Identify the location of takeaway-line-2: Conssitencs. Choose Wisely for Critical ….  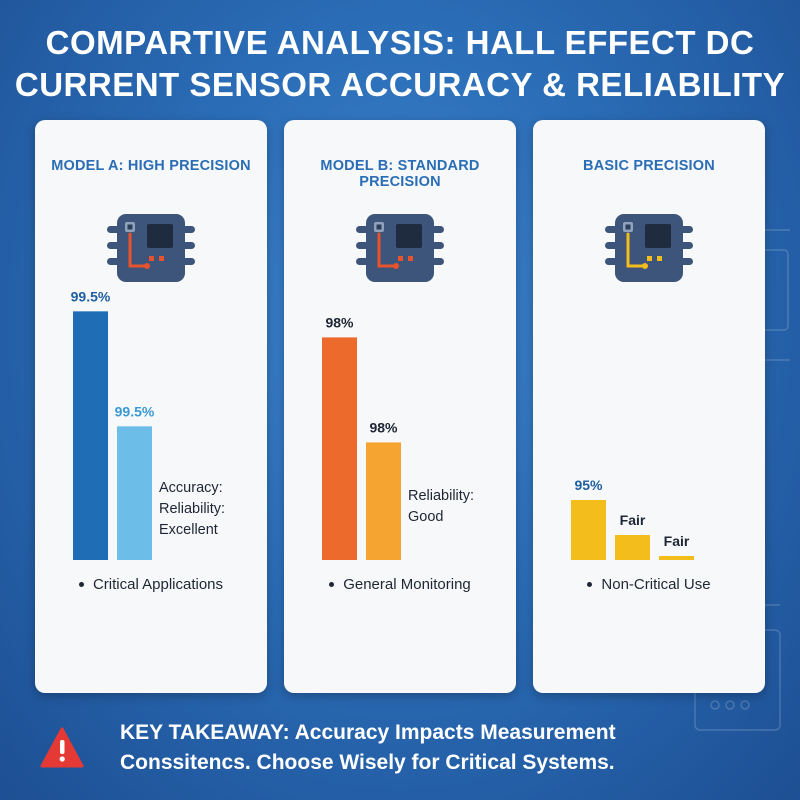
(367, 762).